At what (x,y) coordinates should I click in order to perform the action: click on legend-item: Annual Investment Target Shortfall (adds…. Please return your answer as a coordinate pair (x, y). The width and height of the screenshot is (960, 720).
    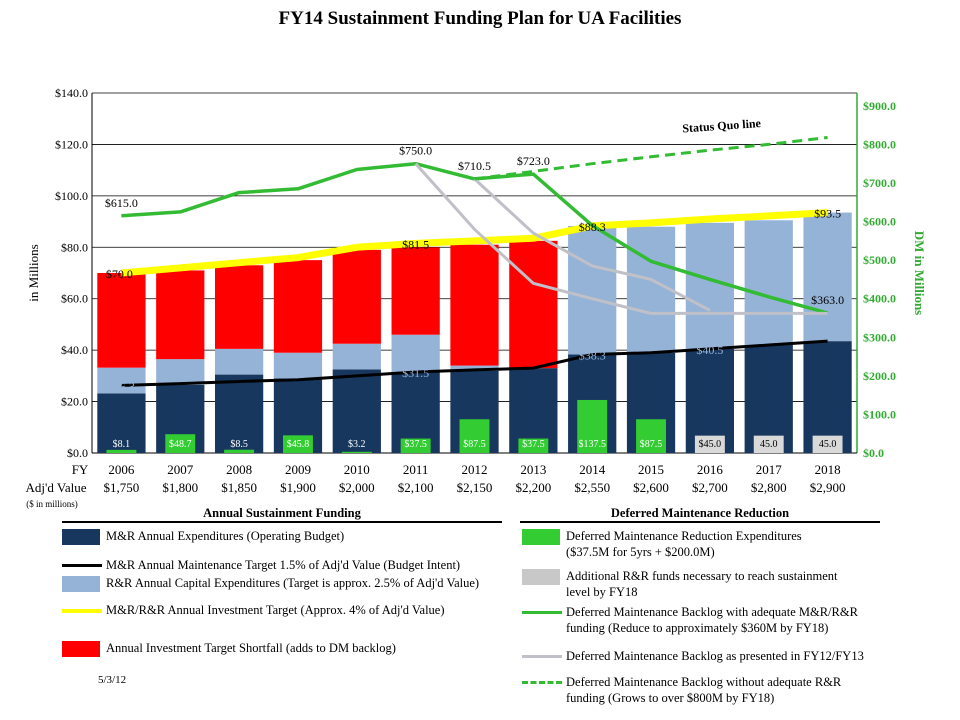
    Looking at the image, I should click on (251, 648).